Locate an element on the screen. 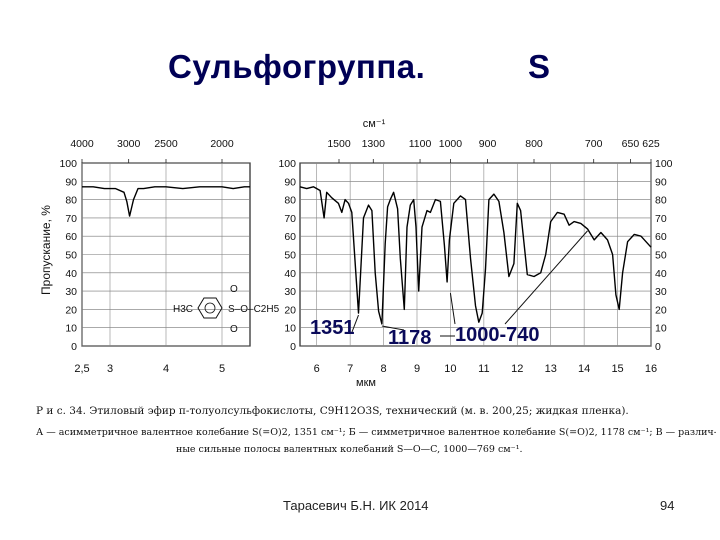 This screenshot has width=720, height=540. x-axis-title: мкм is located at coordinates (366, 383).